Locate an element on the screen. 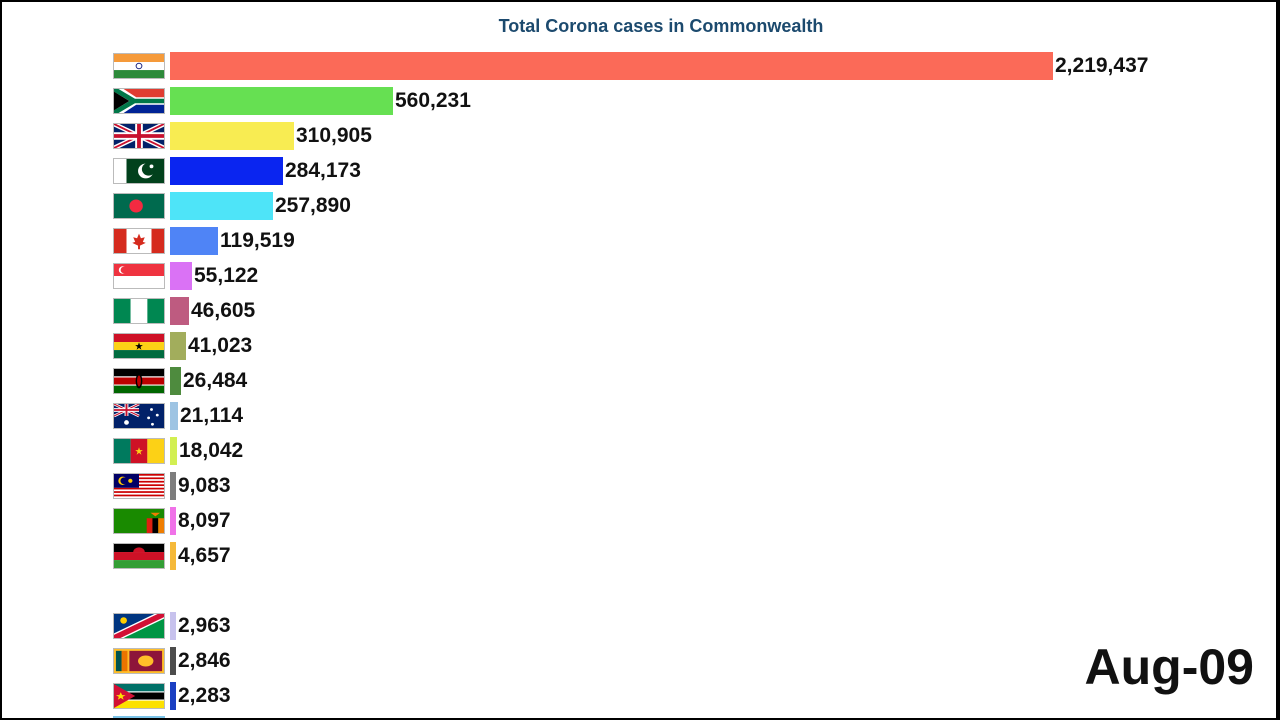 The height and width of the screenshot is (720, 1280). value-label: 284,173 is located at coordinates (323, 170).